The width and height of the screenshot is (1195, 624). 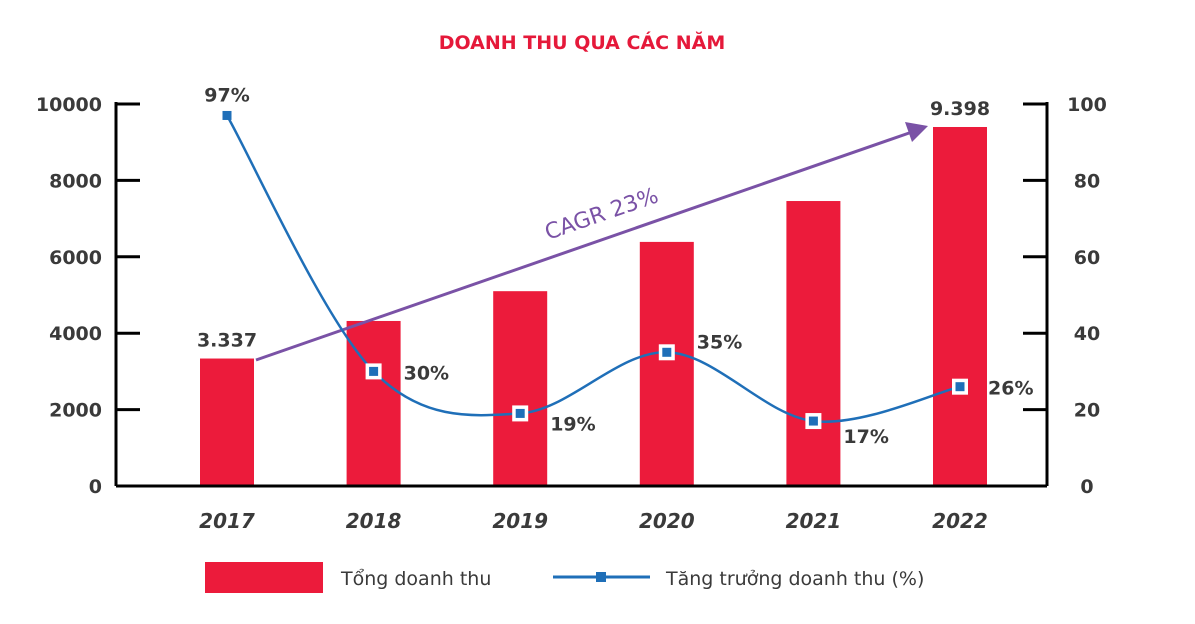 I want to click on bar-2019, so click(x=520, y=388).